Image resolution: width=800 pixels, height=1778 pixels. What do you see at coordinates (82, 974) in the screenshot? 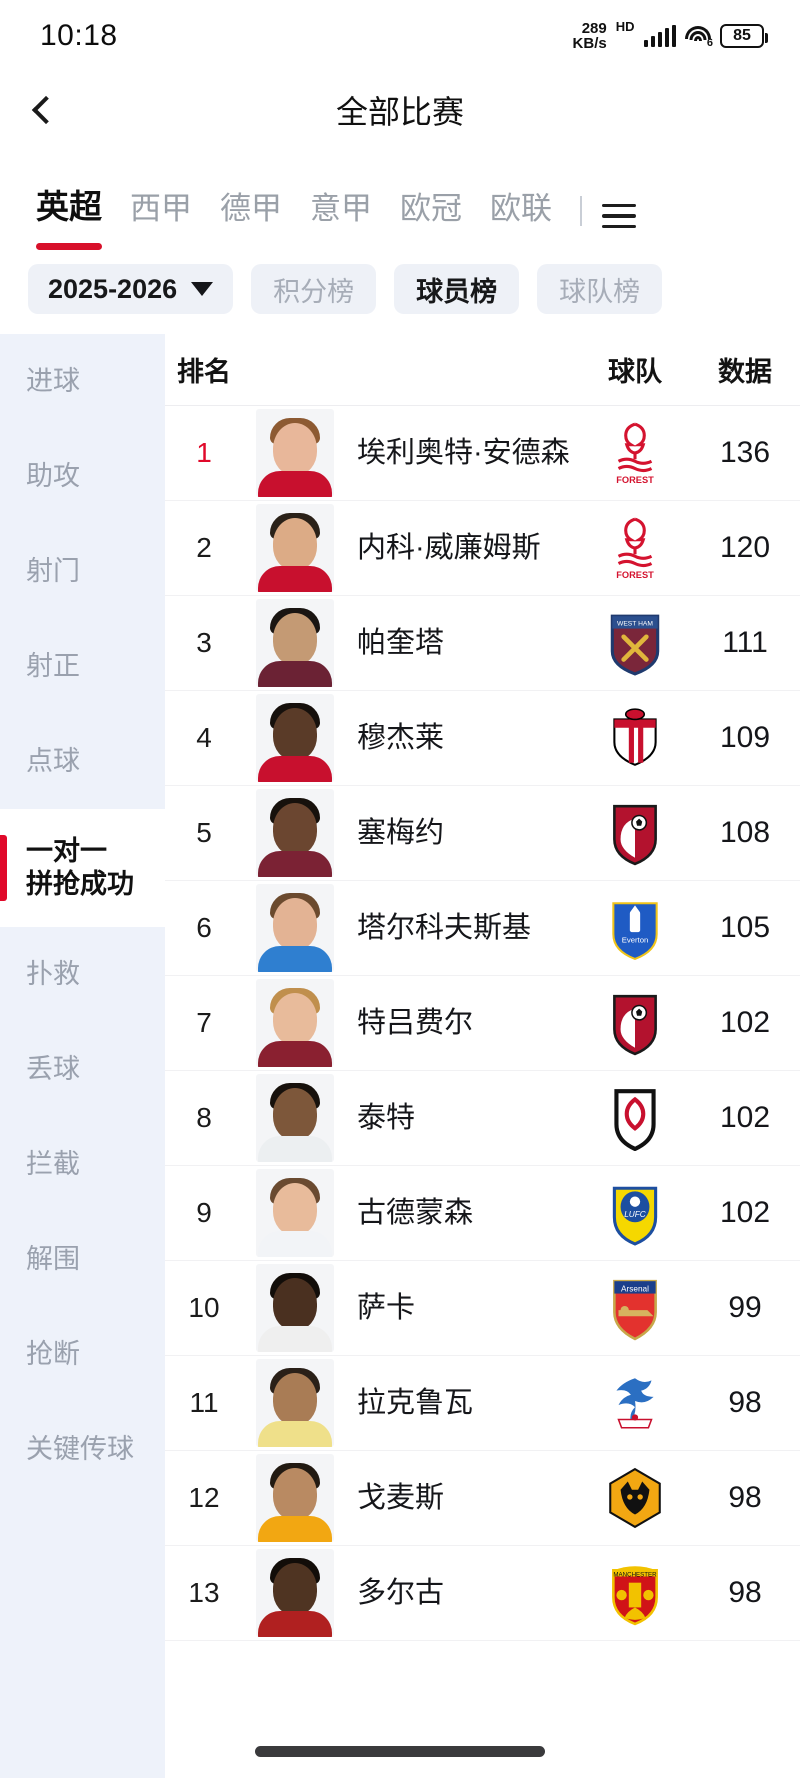
I see `sidebar-item-saves: 扑救` at bounding box center [82, 974].